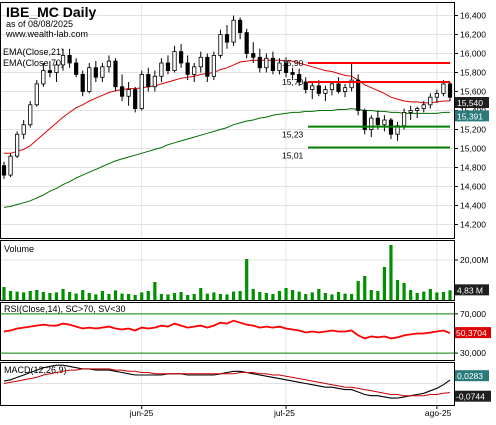  I want to click on rsi-panel-title: RSI(Close,14), SC>70, SV<30, so click(65, 309).